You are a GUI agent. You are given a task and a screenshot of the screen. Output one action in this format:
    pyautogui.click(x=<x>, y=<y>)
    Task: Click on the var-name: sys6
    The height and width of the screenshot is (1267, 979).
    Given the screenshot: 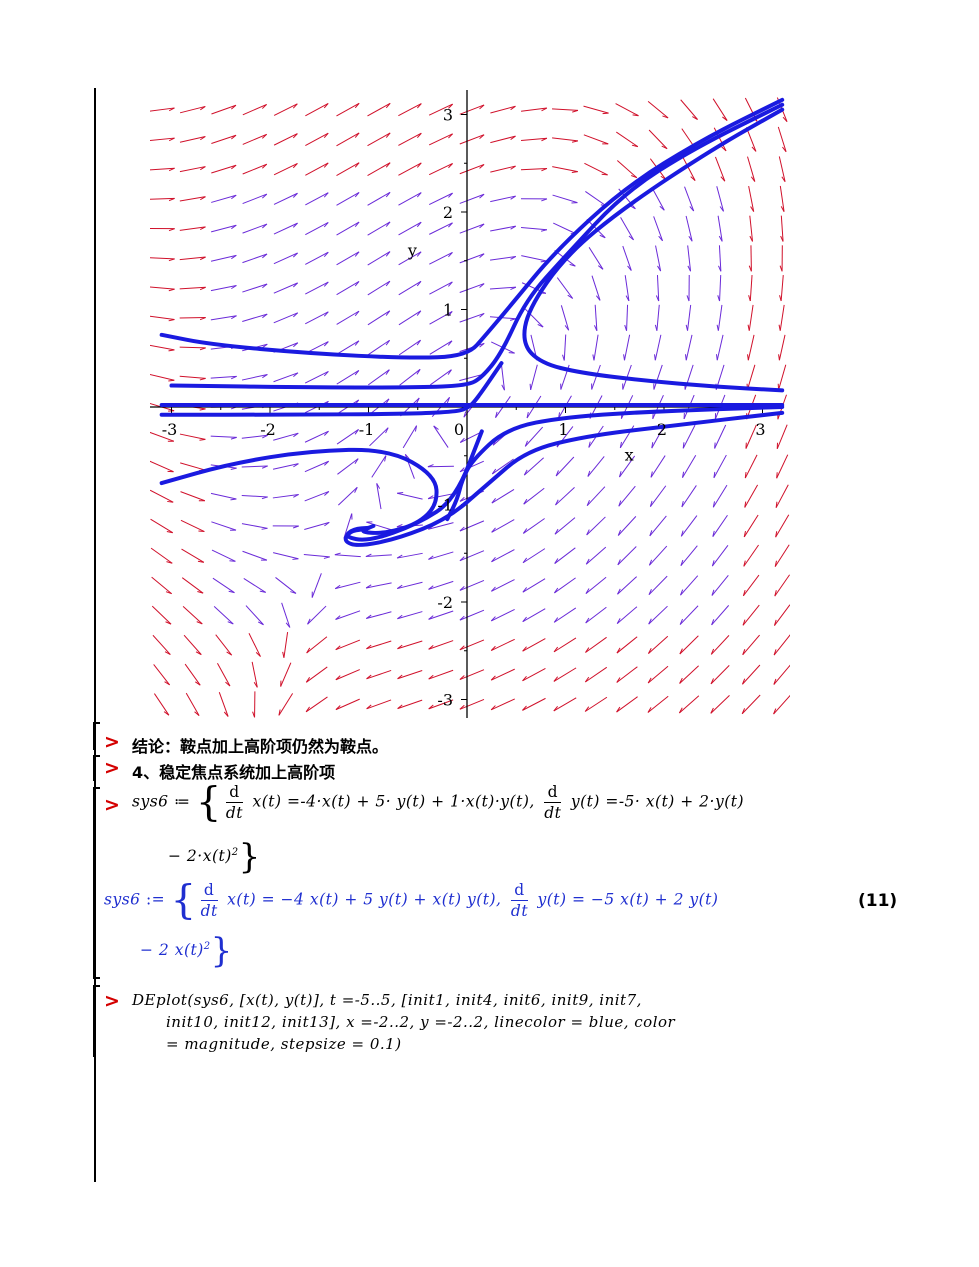 What is the action you would take?
    pyautogui.click(x=122, y=899)
    